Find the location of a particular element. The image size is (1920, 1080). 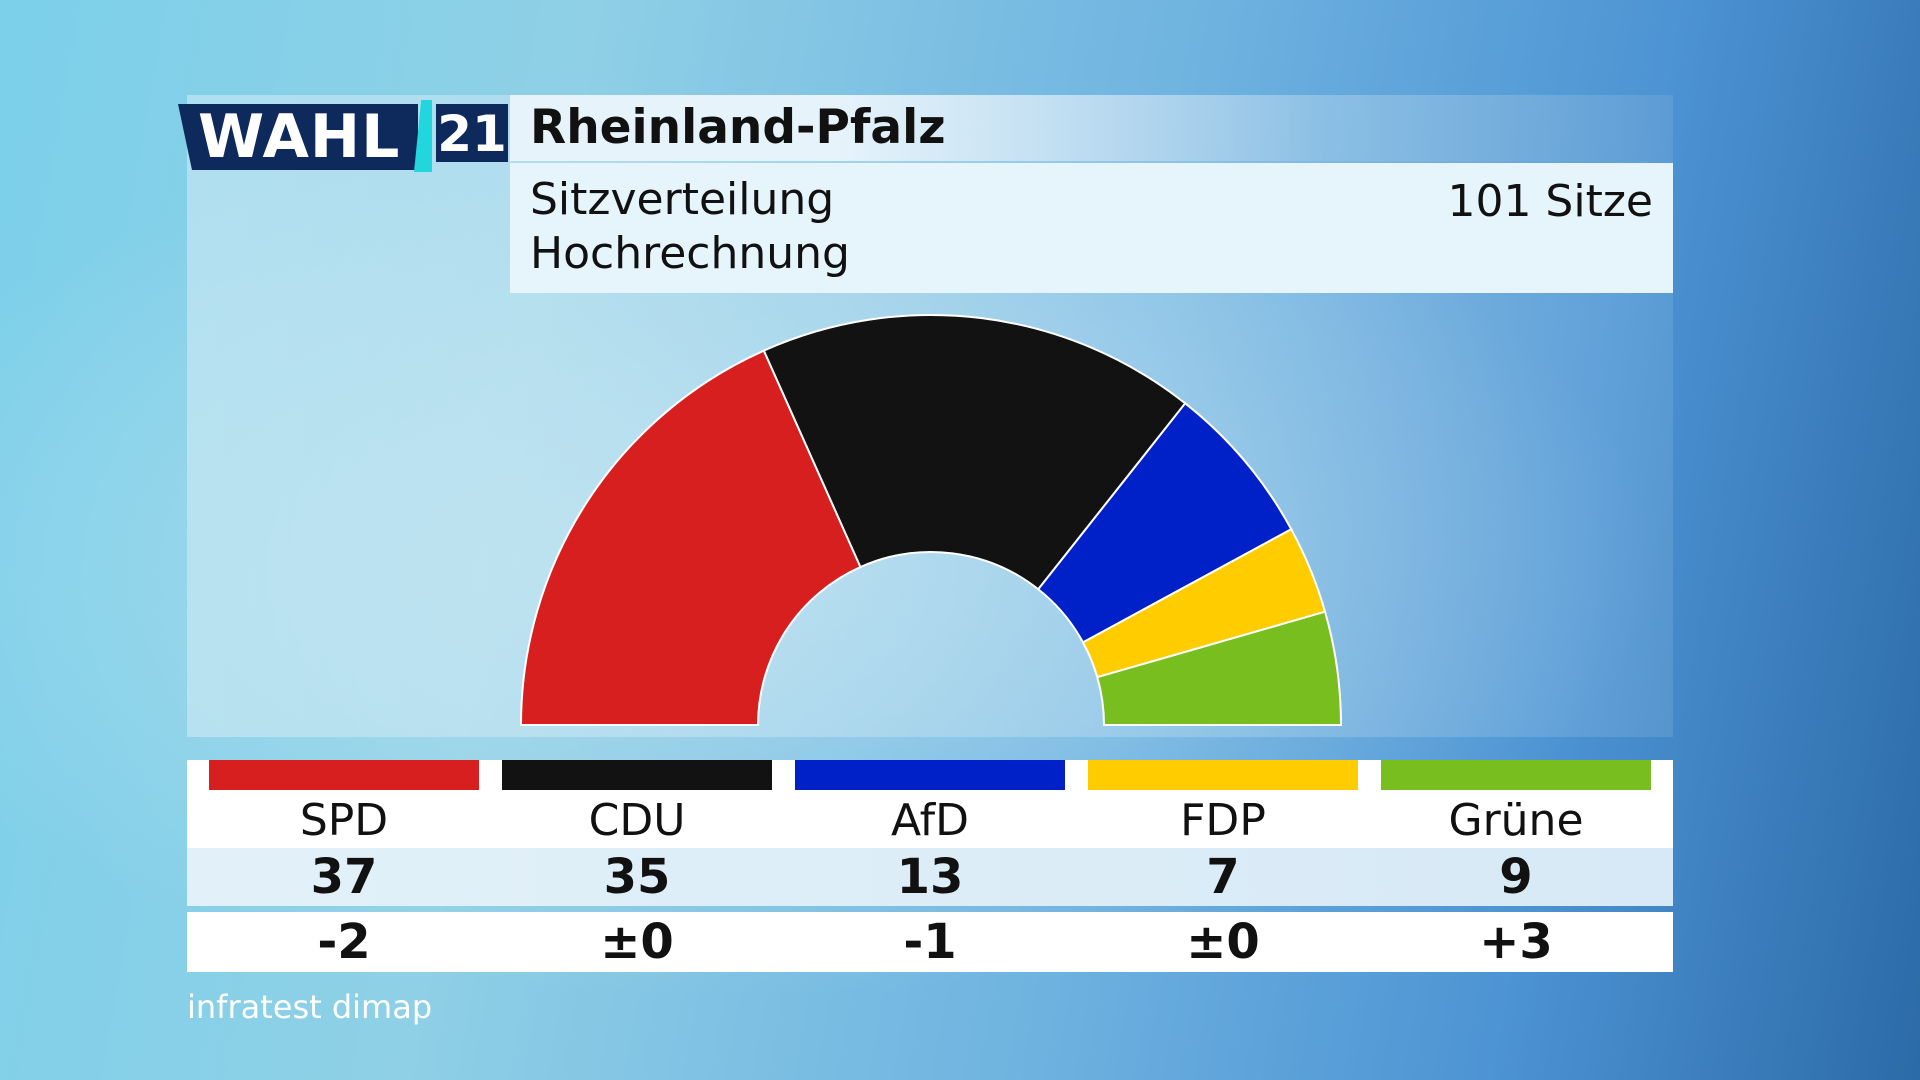

party-label-afd: AfD is located at coordinates (930, 820).